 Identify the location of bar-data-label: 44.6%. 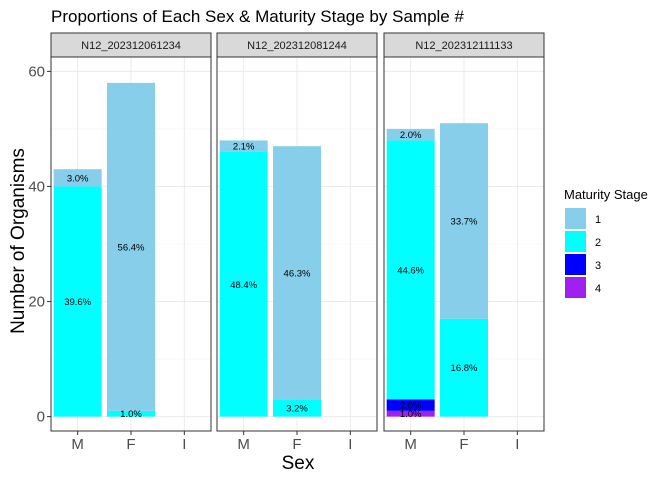
(410, 270).